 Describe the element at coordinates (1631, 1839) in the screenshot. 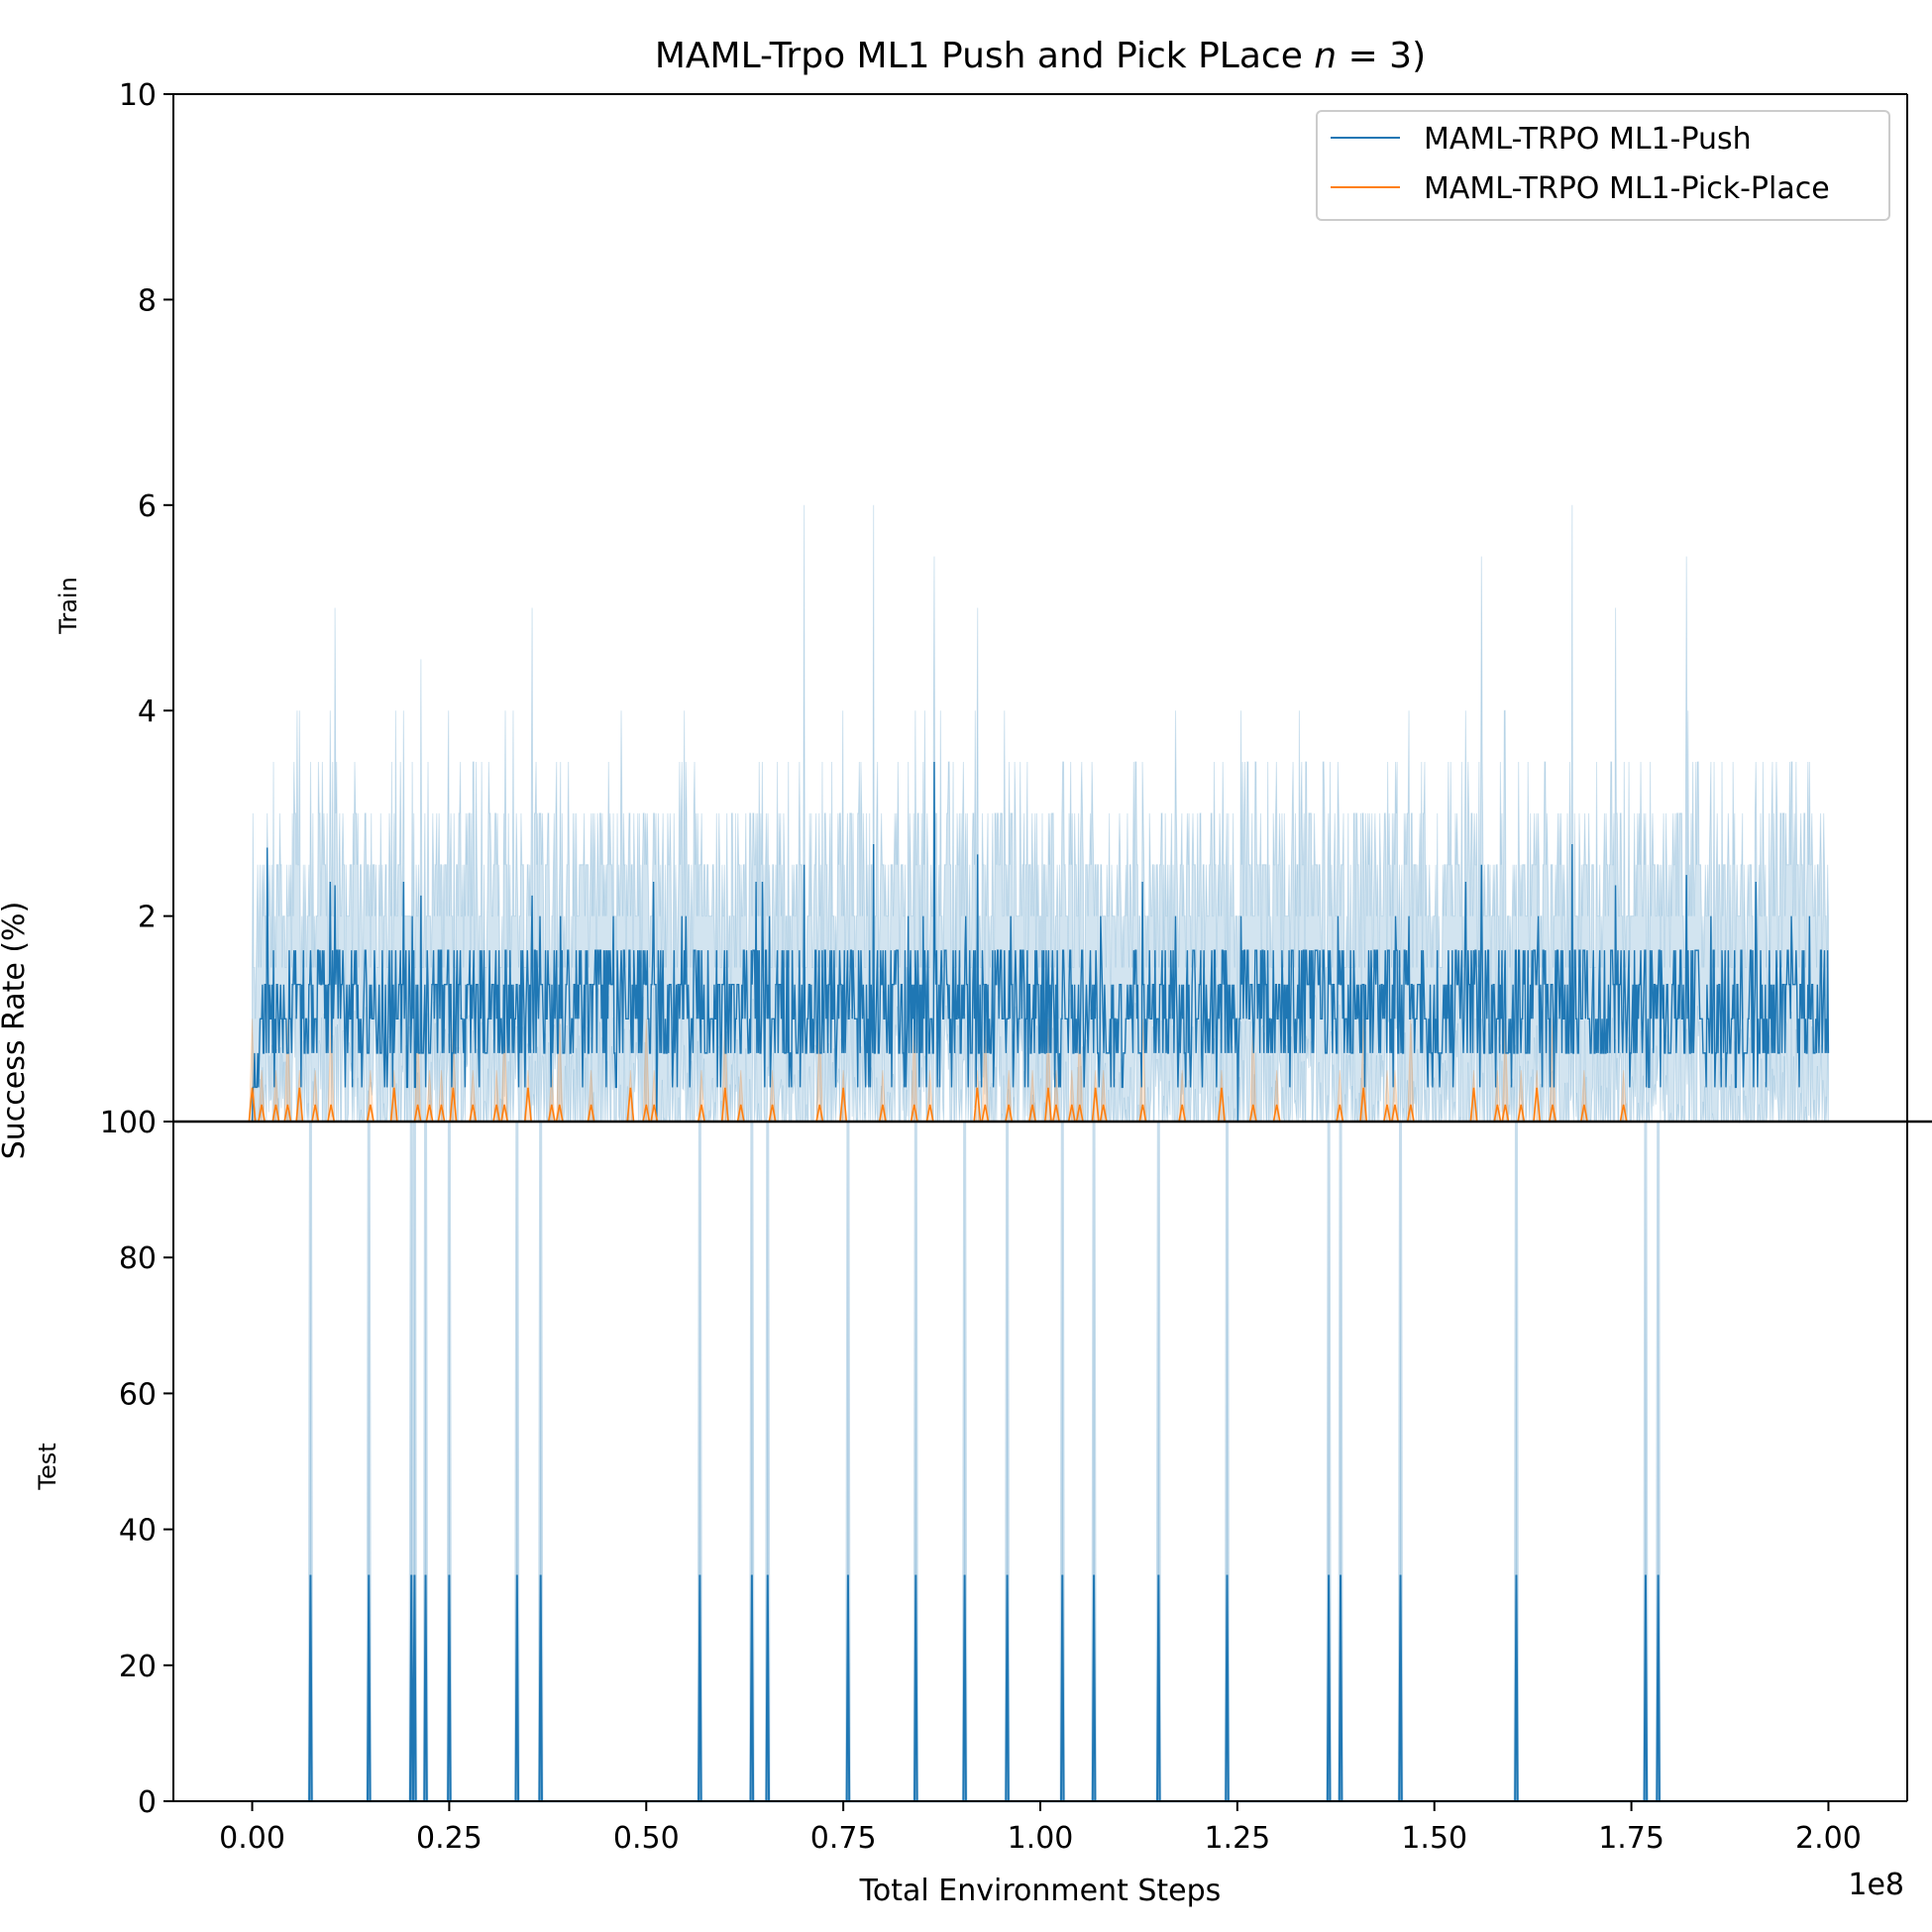

I see `x-tick-label: 1.75` at that location.